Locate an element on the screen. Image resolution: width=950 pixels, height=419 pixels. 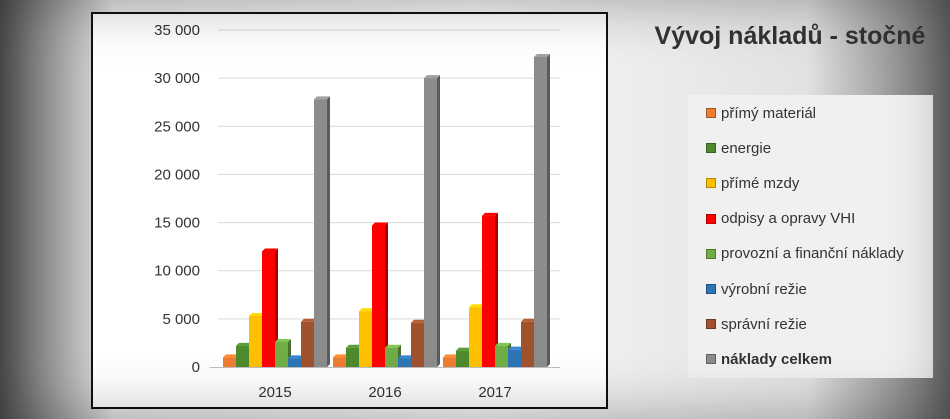
x-tick-label: 2016 is located at coordinates (384, 392).